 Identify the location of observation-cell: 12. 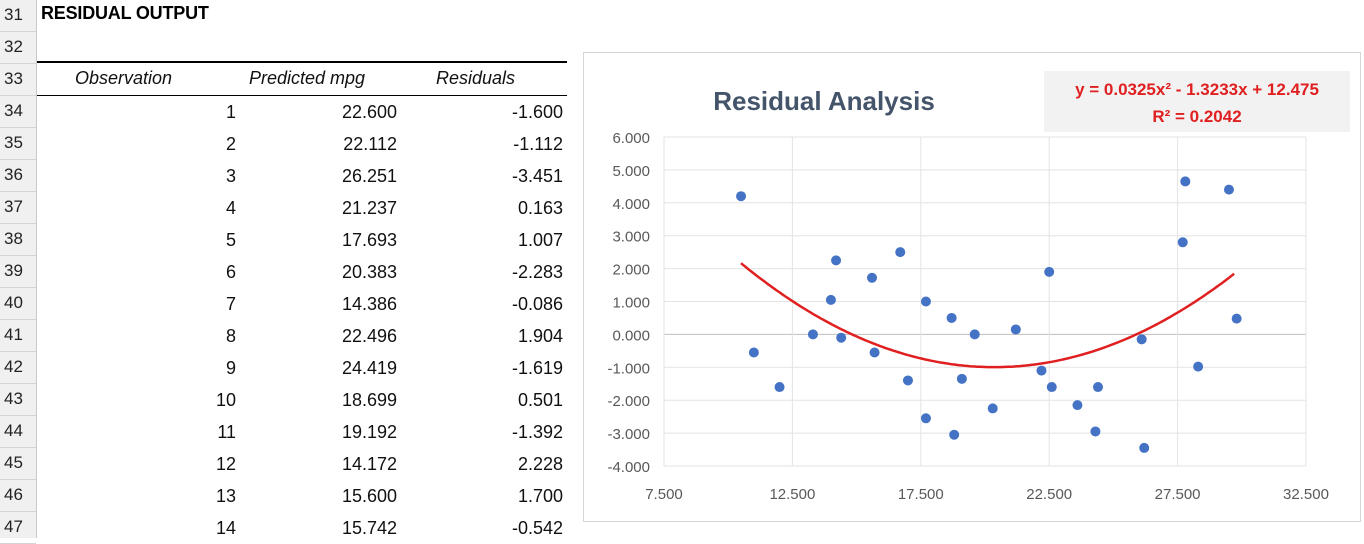
(225, 464).